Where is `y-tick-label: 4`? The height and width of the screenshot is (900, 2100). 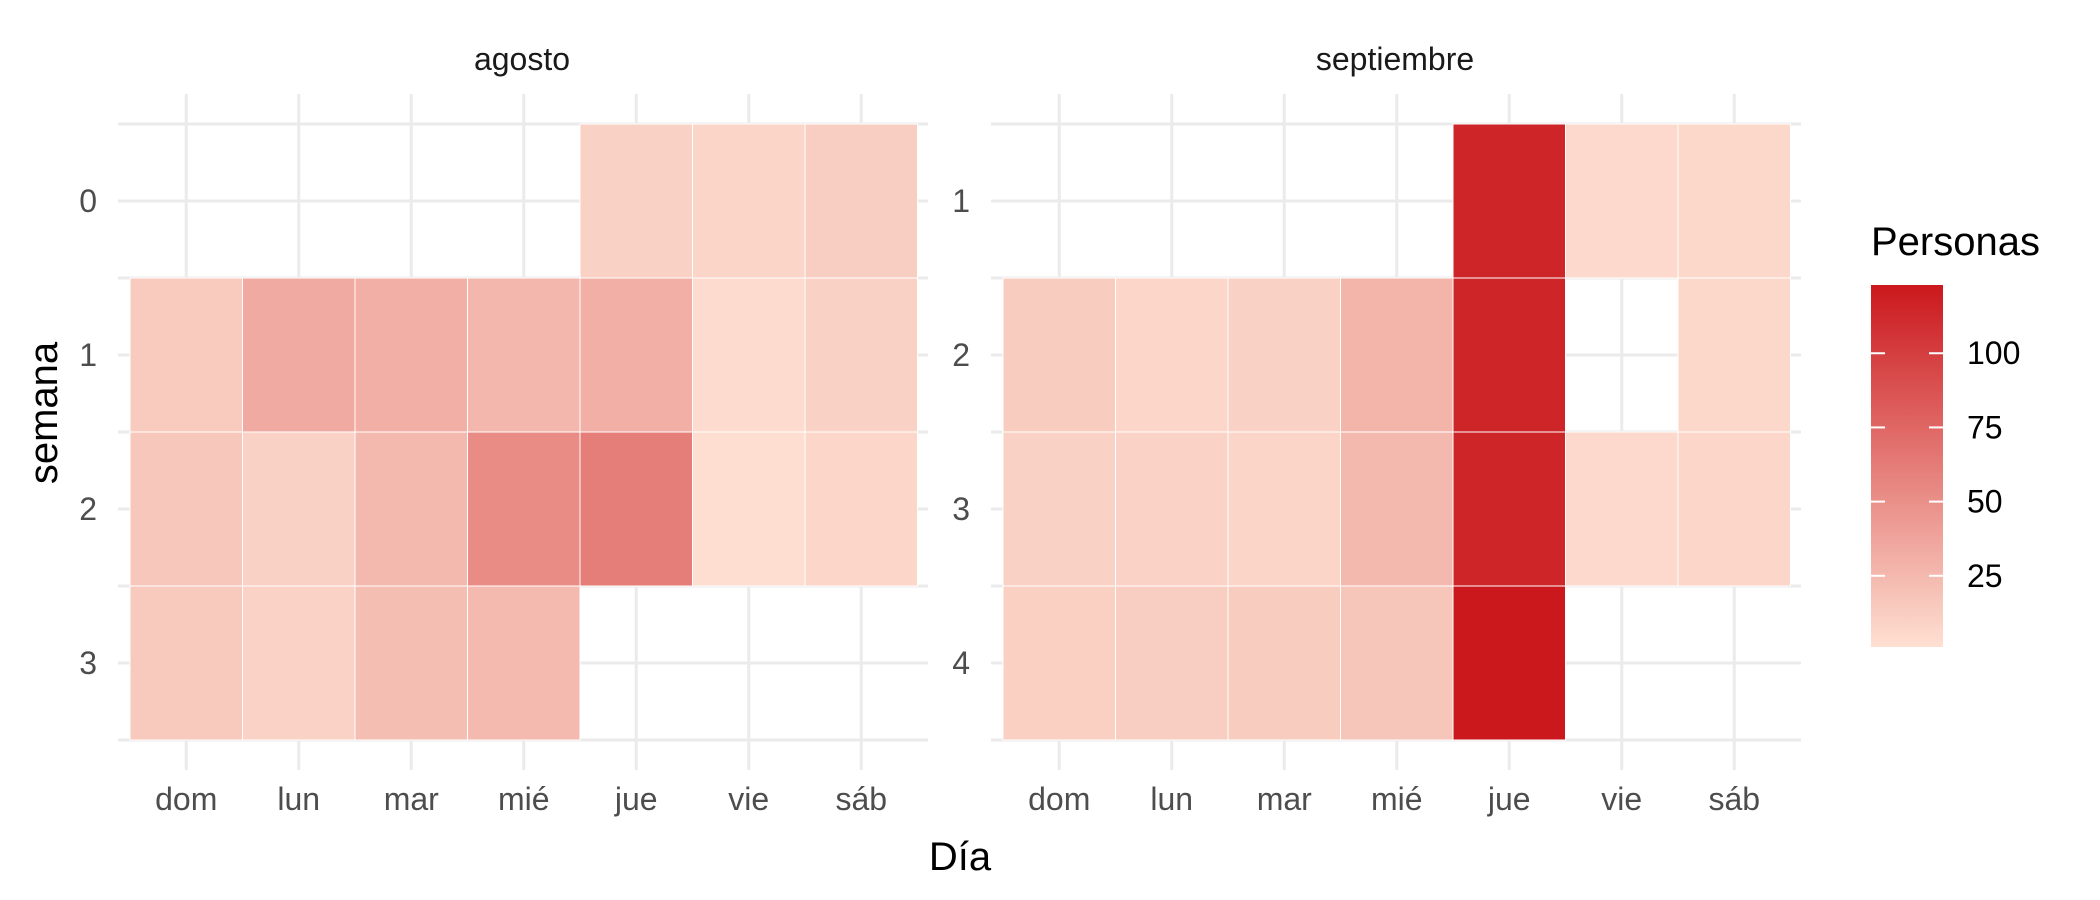
y-tick-label: 4 is located at coordinates (961, 663).